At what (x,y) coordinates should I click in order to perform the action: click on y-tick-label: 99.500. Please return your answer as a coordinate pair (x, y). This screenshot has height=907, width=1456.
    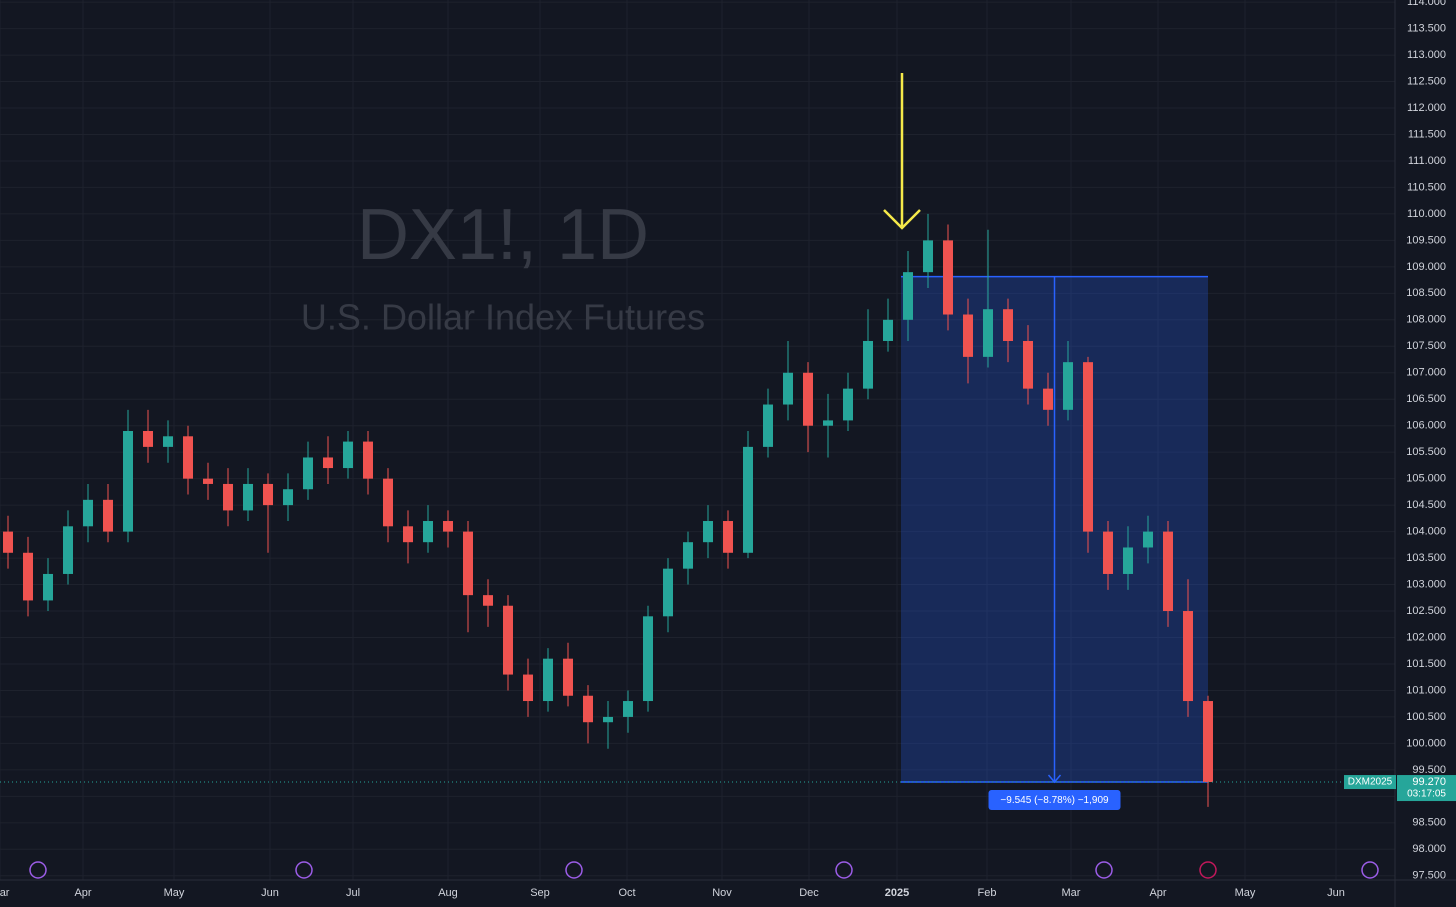
    Looking at the image, I should click on (1429, 770).